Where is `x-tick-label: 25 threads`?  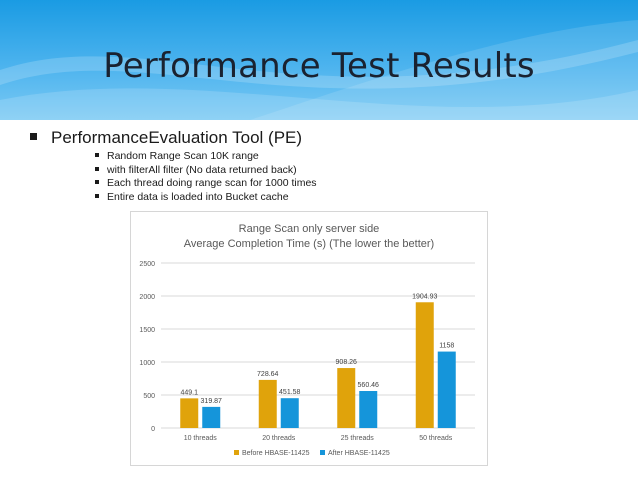 x-tick-label: 25 threads is located at coordinates (358, 438).